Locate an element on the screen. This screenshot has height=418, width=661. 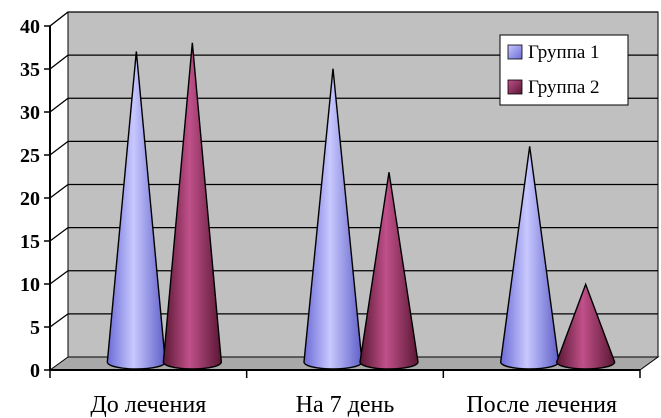
legend-label-2: Группа 2 is located at coordinates (564, 87).